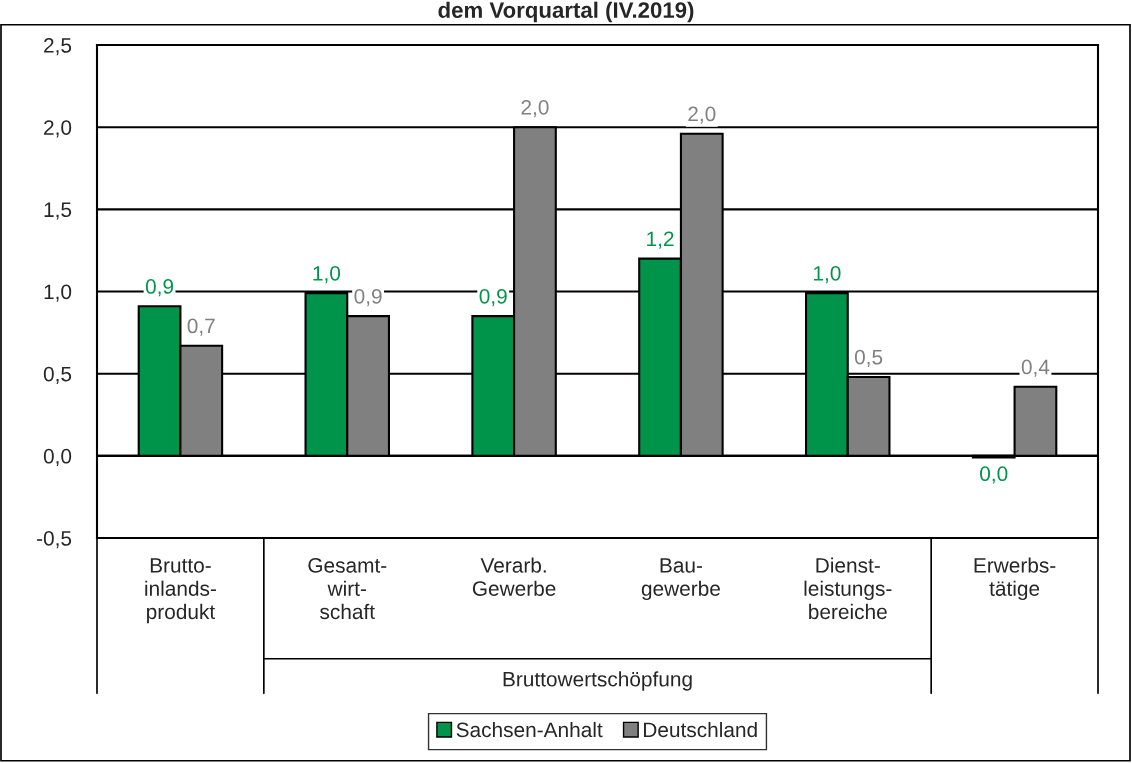  I want to click on x-tick-label: Dienst- leistungs- bereiche, so click(848, 588).